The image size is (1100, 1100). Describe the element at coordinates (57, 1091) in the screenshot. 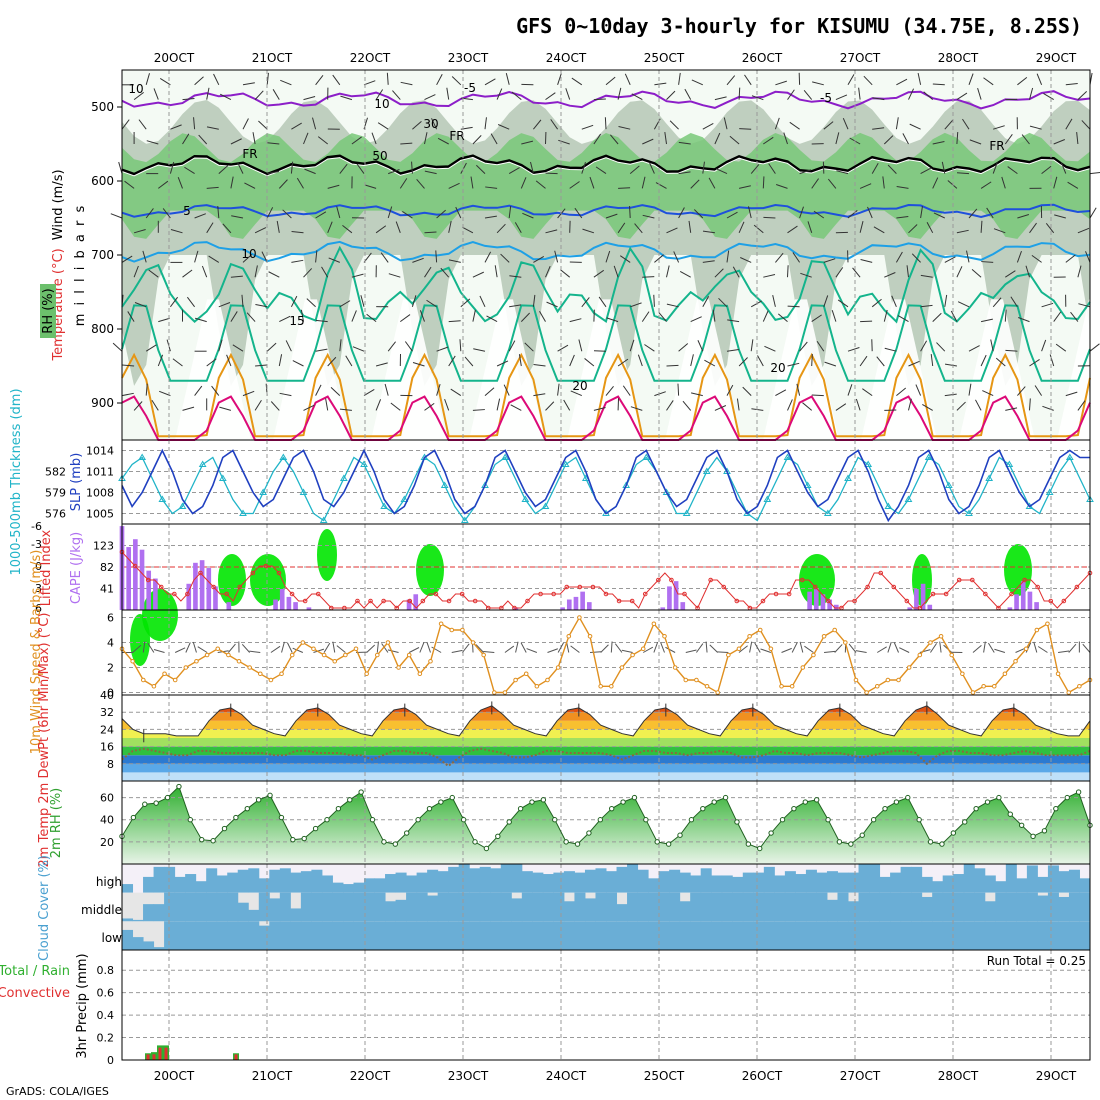

I see `credit-label: GrADS: COLA/IGES` at that location.